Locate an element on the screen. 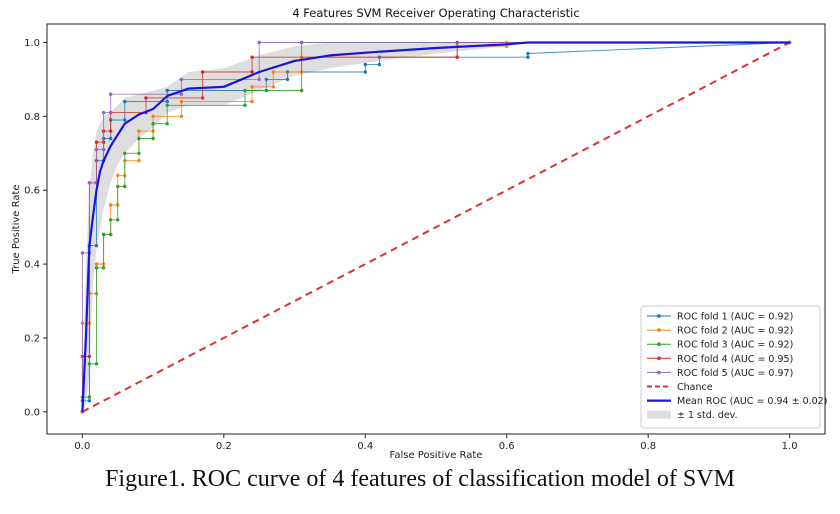 The image size is (840, 514). x-tick-label: 0.4 is located at coordinates (365, 446).